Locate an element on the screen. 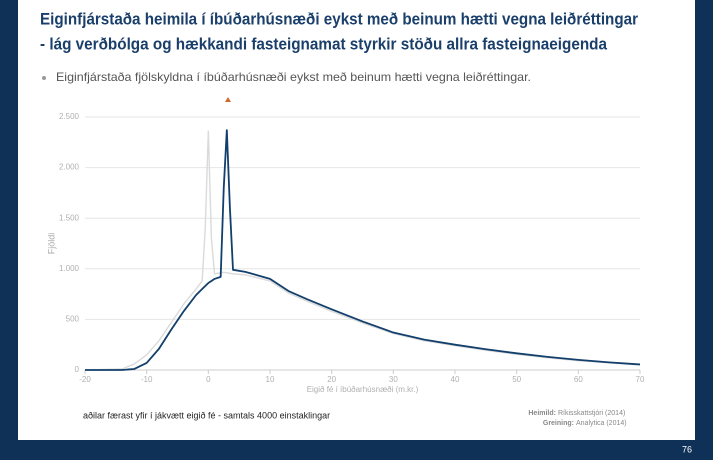 The height and width of the screenshot is (460, 713). x-axis-label: Eigið fé í íbúðarhúsnæði (m.kr.) is located at coordinates (363, 389).